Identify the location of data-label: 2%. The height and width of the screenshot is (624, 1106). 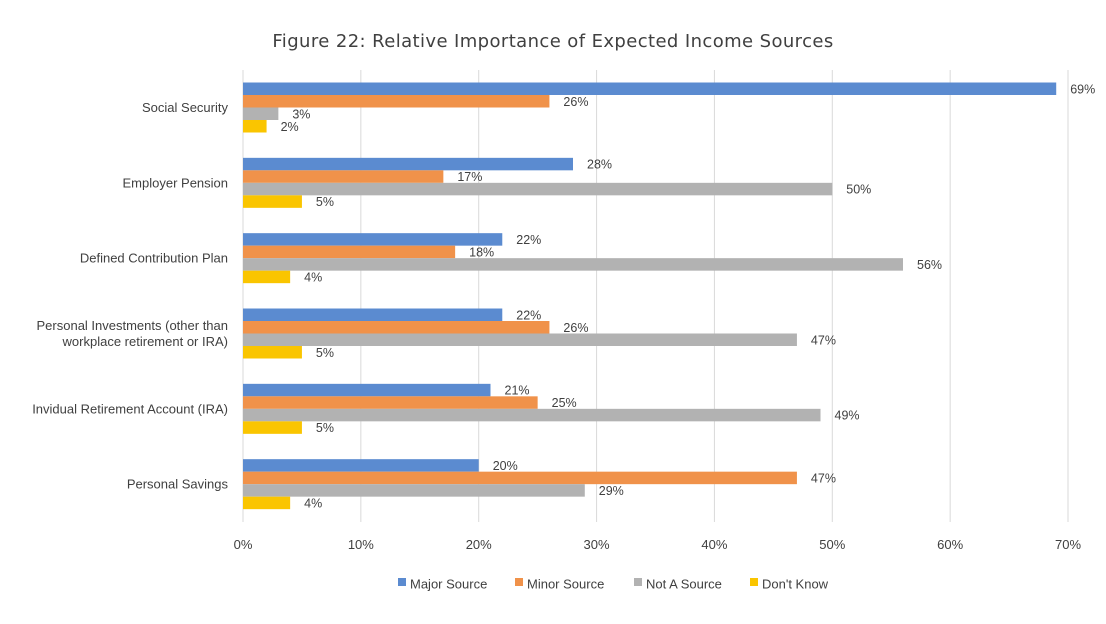
(290, 127).